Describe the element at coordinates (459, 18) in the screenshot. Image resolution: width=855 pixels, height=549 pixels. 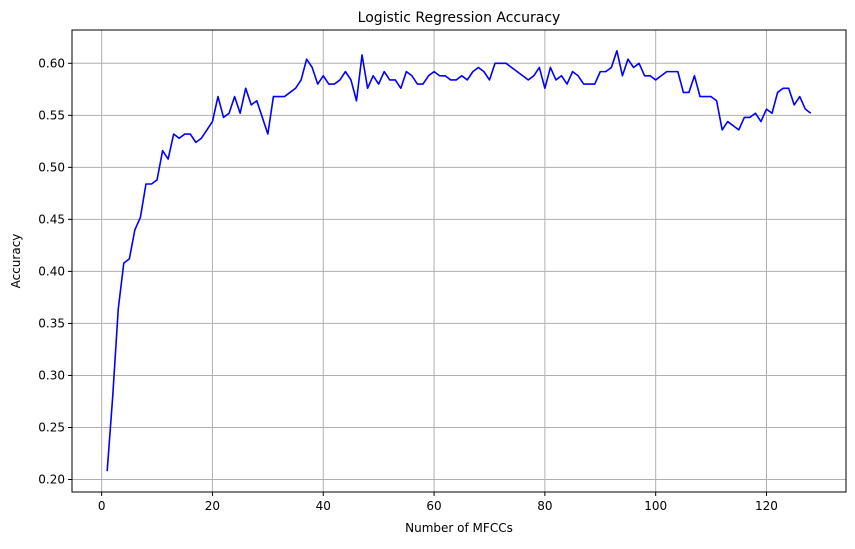
I see `chart-title: Logistic Regression Accuracy` at that location.